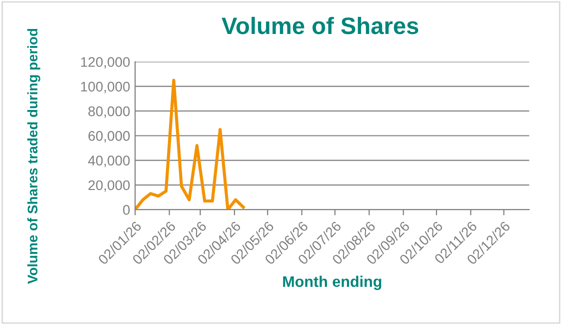 This screenshot has width=563, height=325. Describe the element at coordinates (105, 63) in the screenshot. I see `y-tick-label: 120,000` at that location.